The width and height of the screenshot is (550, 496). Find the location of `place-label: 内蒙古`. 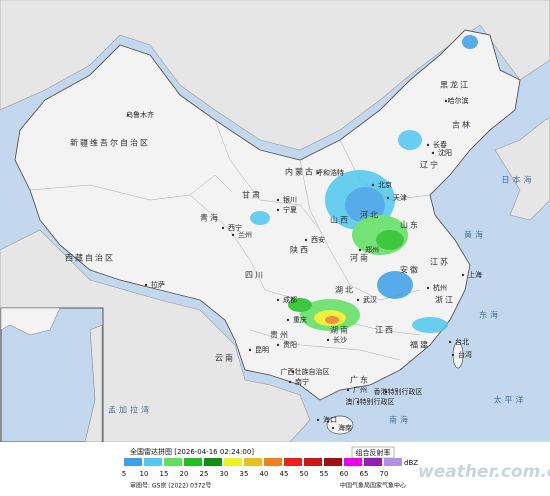

place-label: 内蒙古 is located at coordinates (300, 172).